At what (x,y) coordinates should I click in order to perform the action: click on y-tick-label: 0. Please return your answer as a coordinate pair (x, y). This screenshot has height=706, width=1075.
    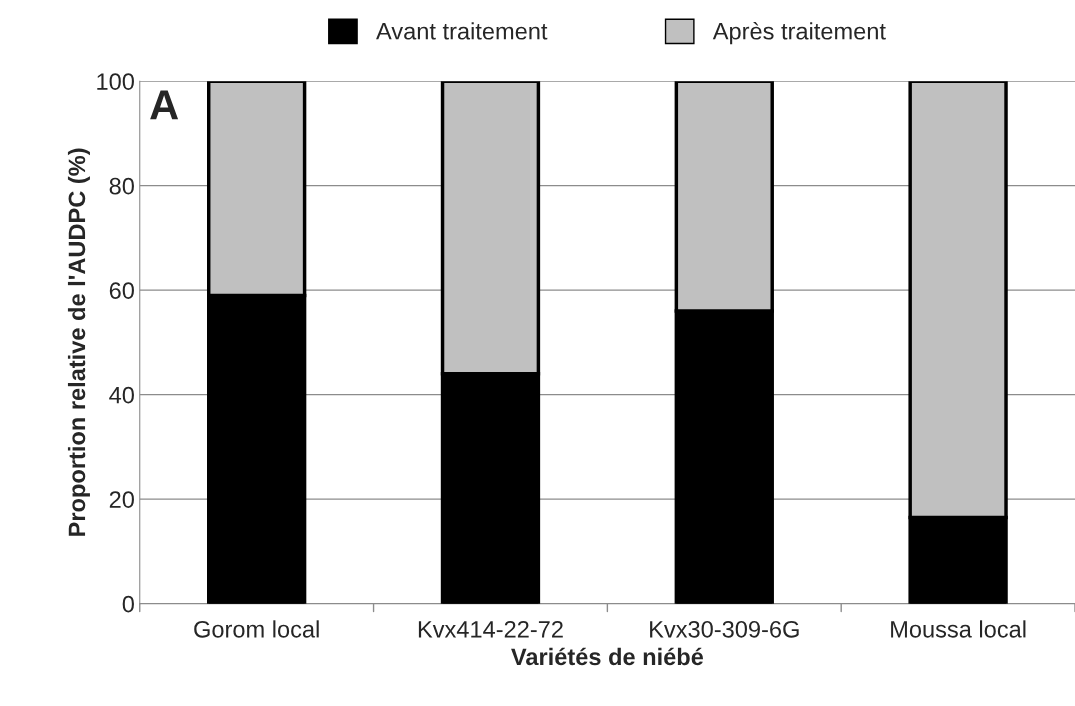
    Looking at the image, I should click on (128, 604).